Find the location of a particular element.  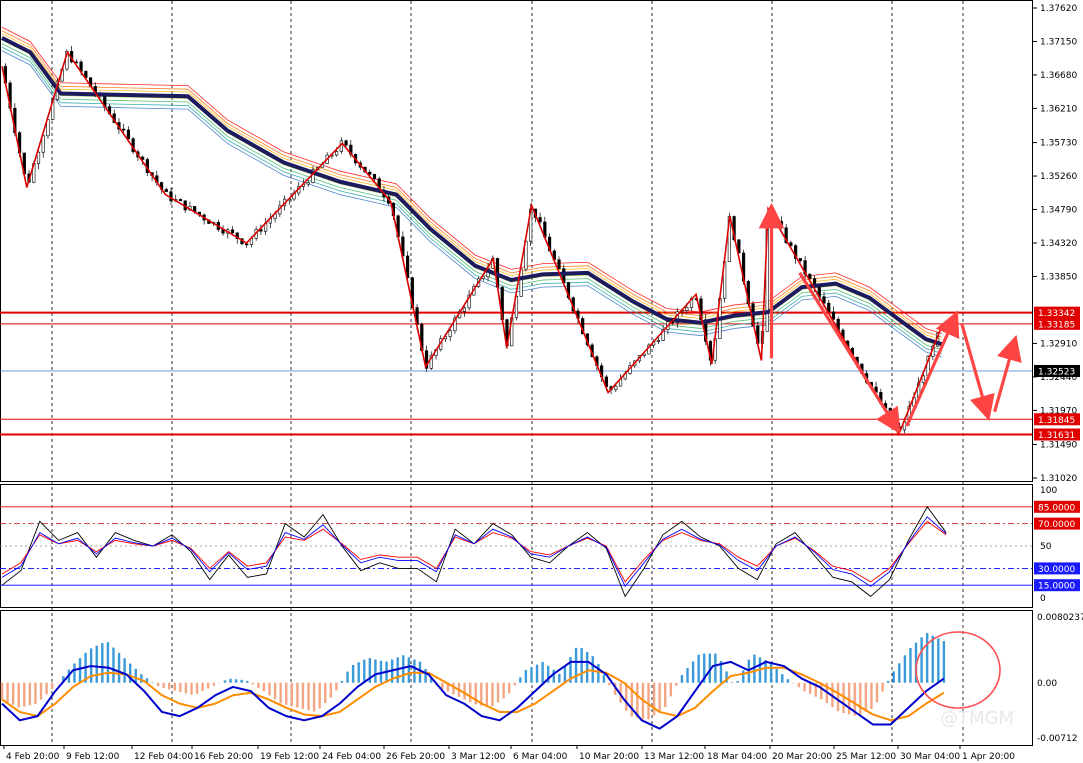

osc-level-tag-label: 85.0000 is located at coordinates (1056, 508).